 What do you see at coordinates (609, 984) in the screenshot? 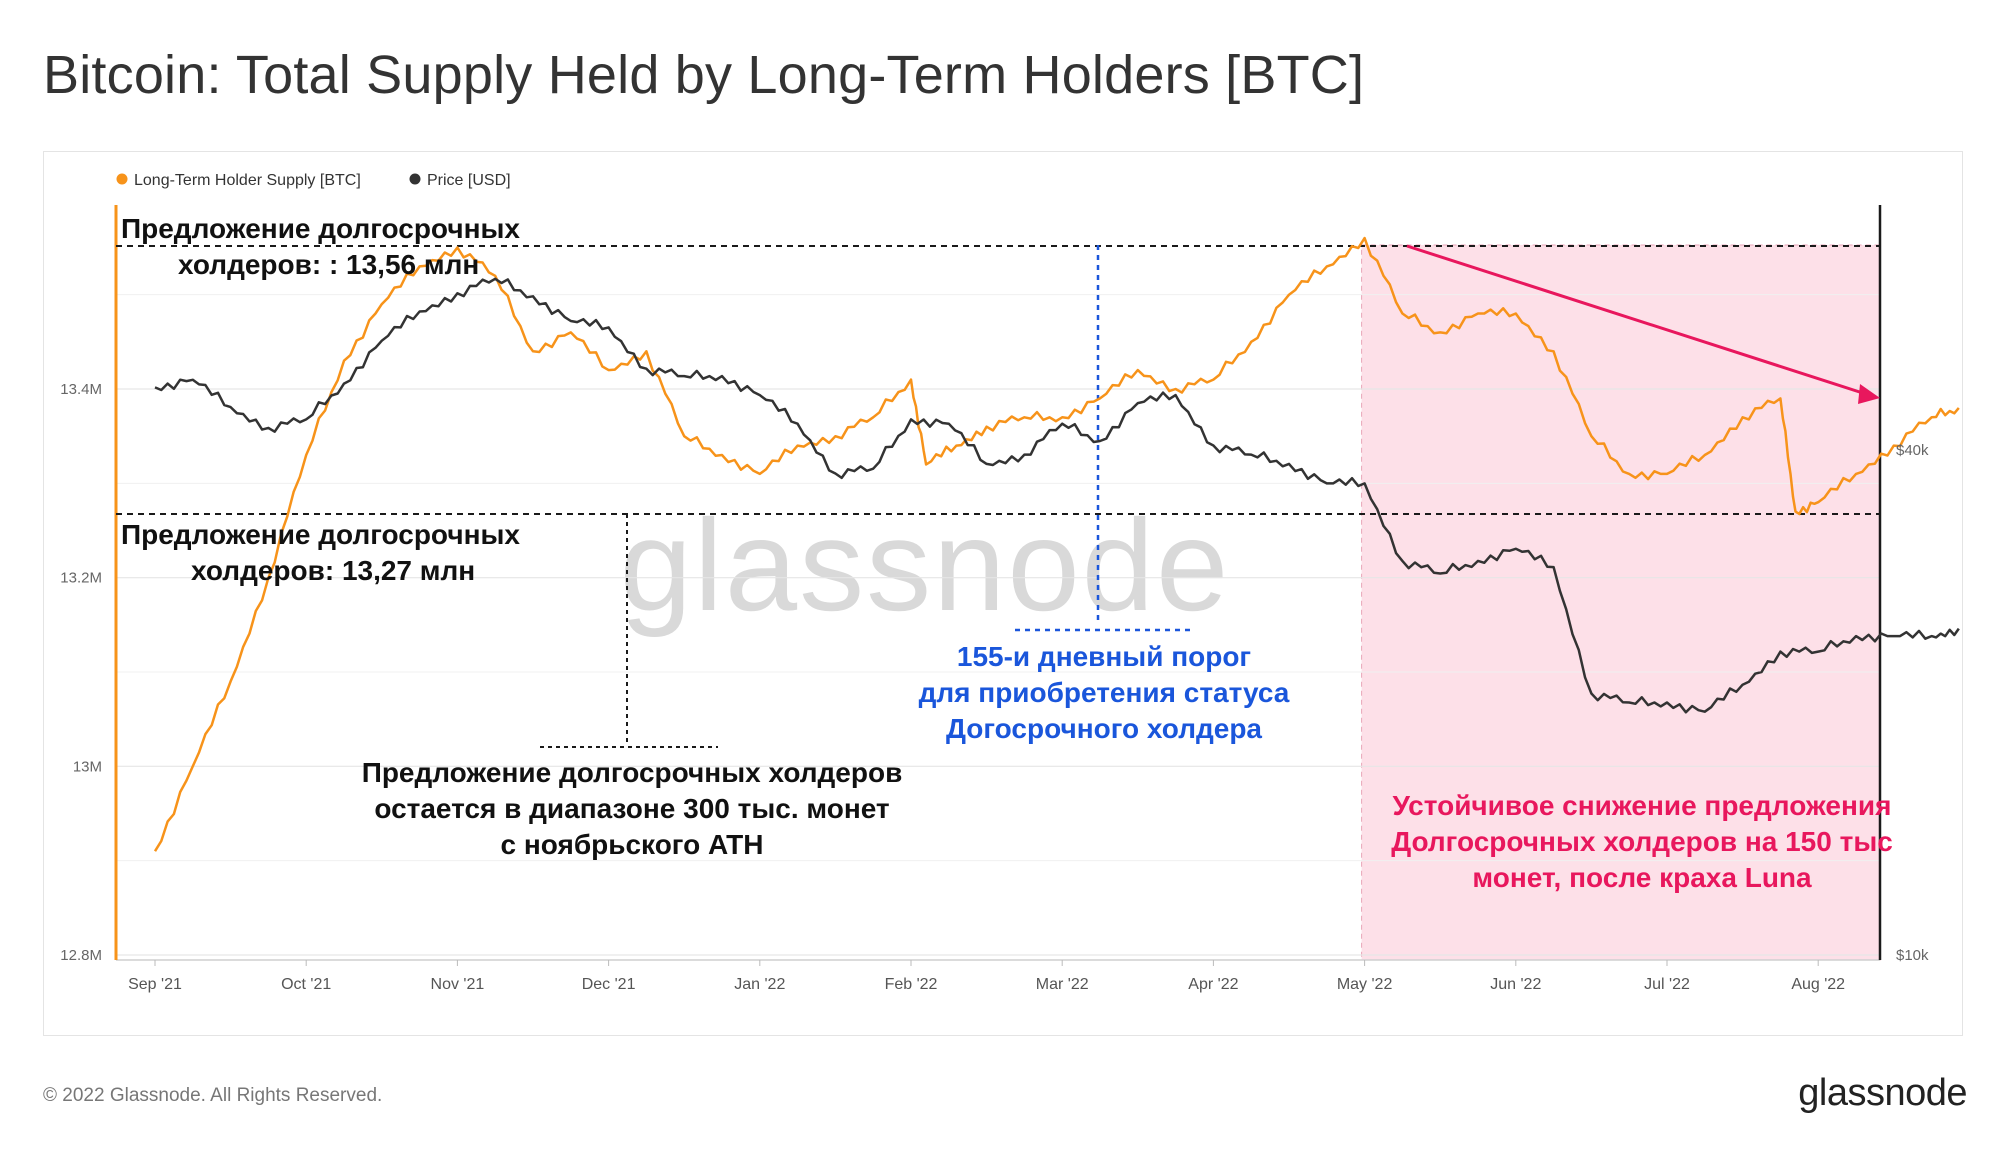
I see `x-tick-label: Dec '21` at bounding box center [609, 984].